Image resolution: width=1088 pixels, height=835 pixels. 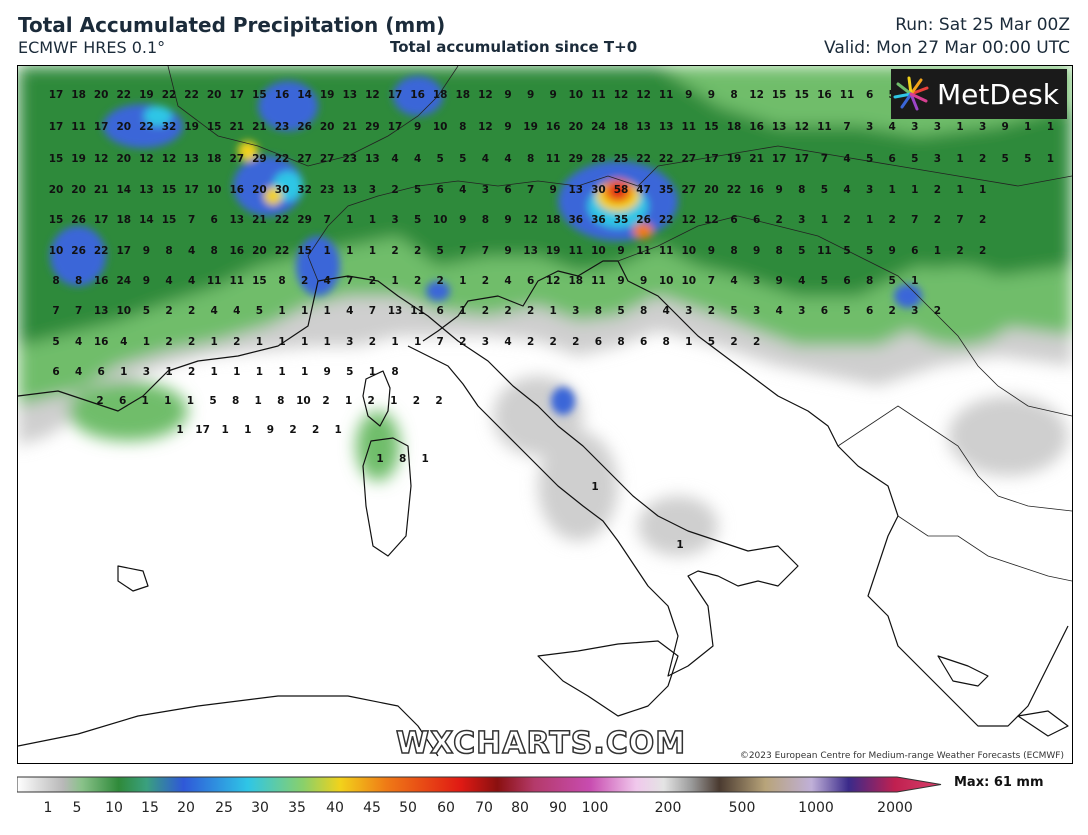 What do you see at coordinates (48, 808) in the screenshot?
I see `colorbar-tick-label: 1` at bounding box center [48, 808].